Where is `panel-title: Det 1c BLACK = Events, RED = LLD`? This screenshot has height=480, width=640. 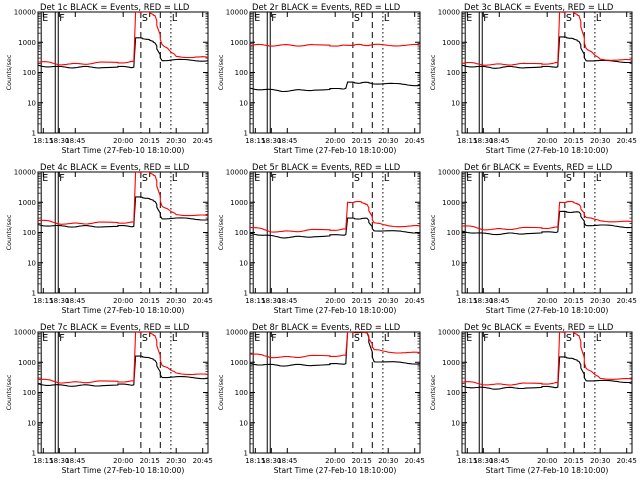 panel-title: Det 1c BLACK = Events, RED = LLD is located at coordinates (114, 7).